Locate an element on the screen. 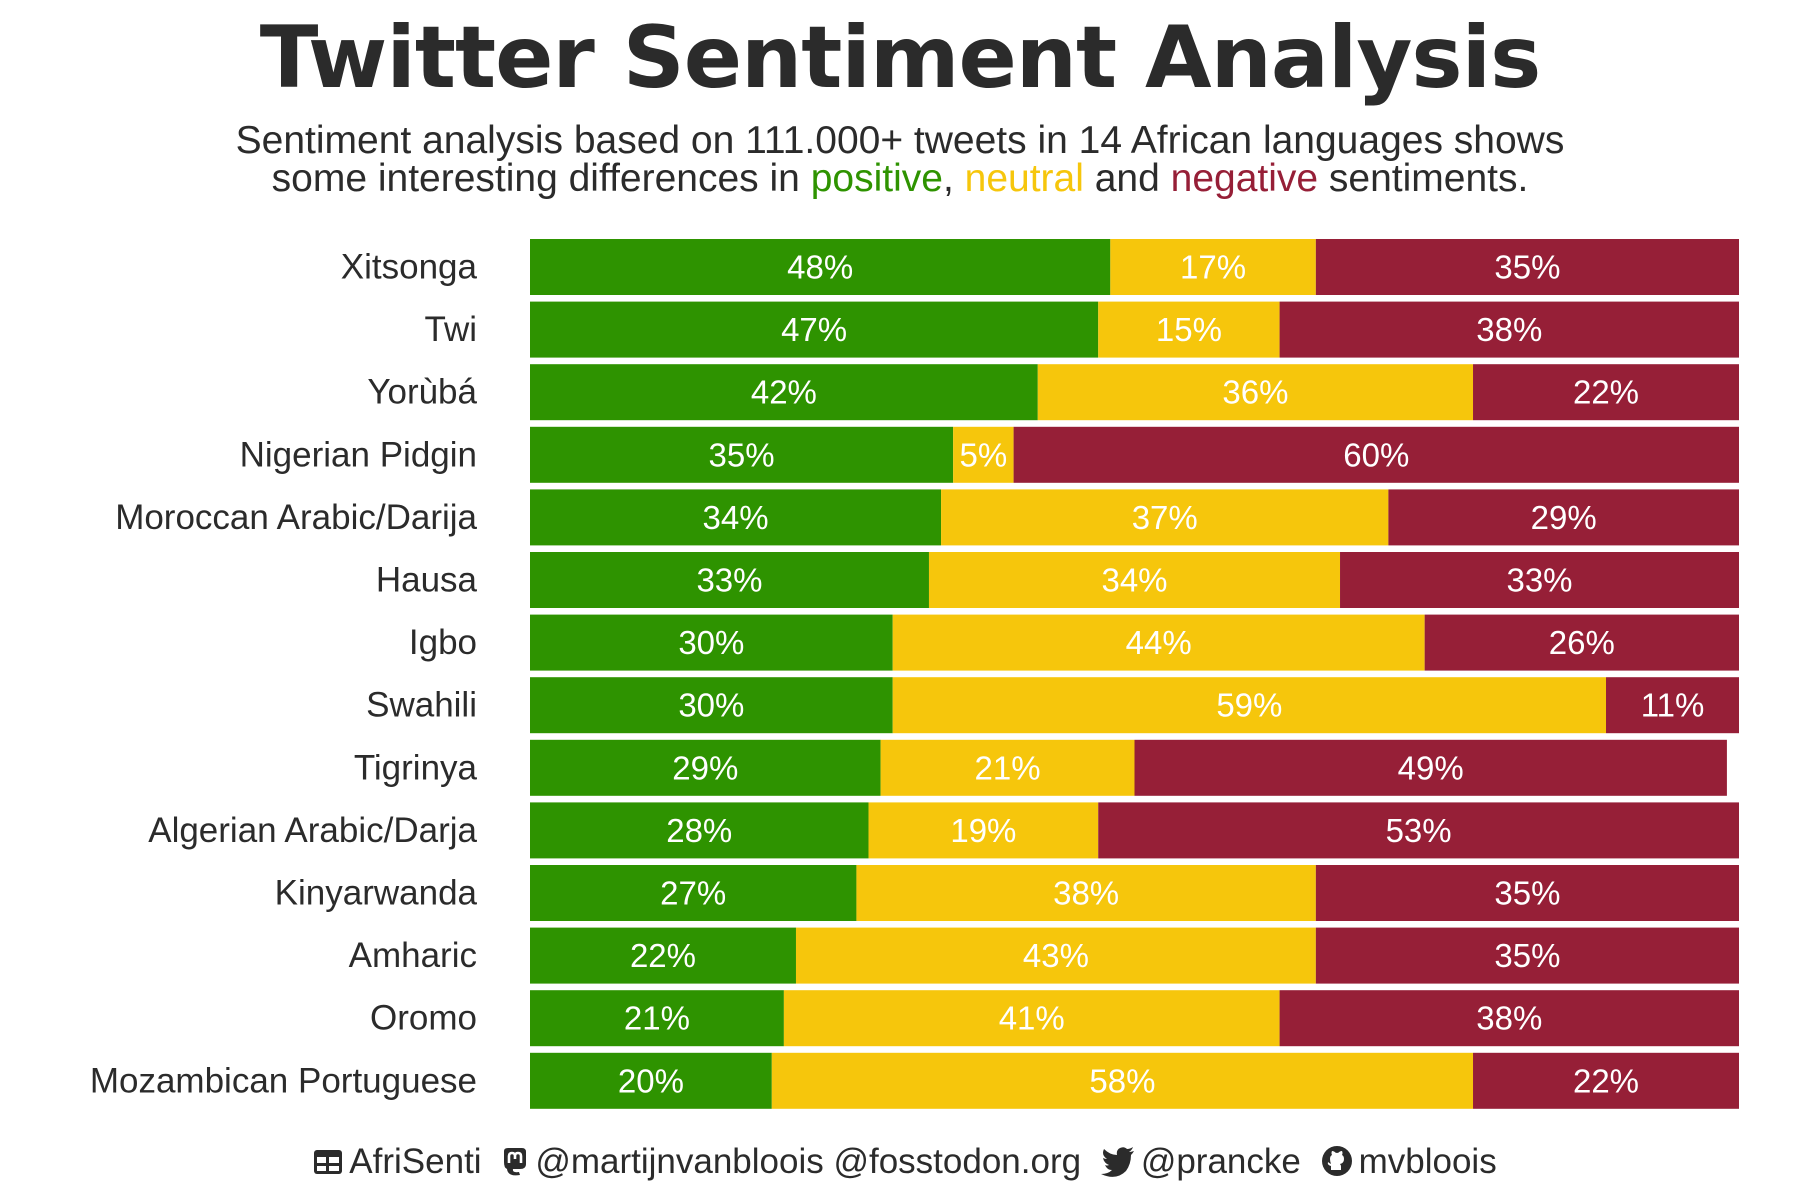  category-label: Moroccan Arabic/Darija is located at coordinates (296, 517).